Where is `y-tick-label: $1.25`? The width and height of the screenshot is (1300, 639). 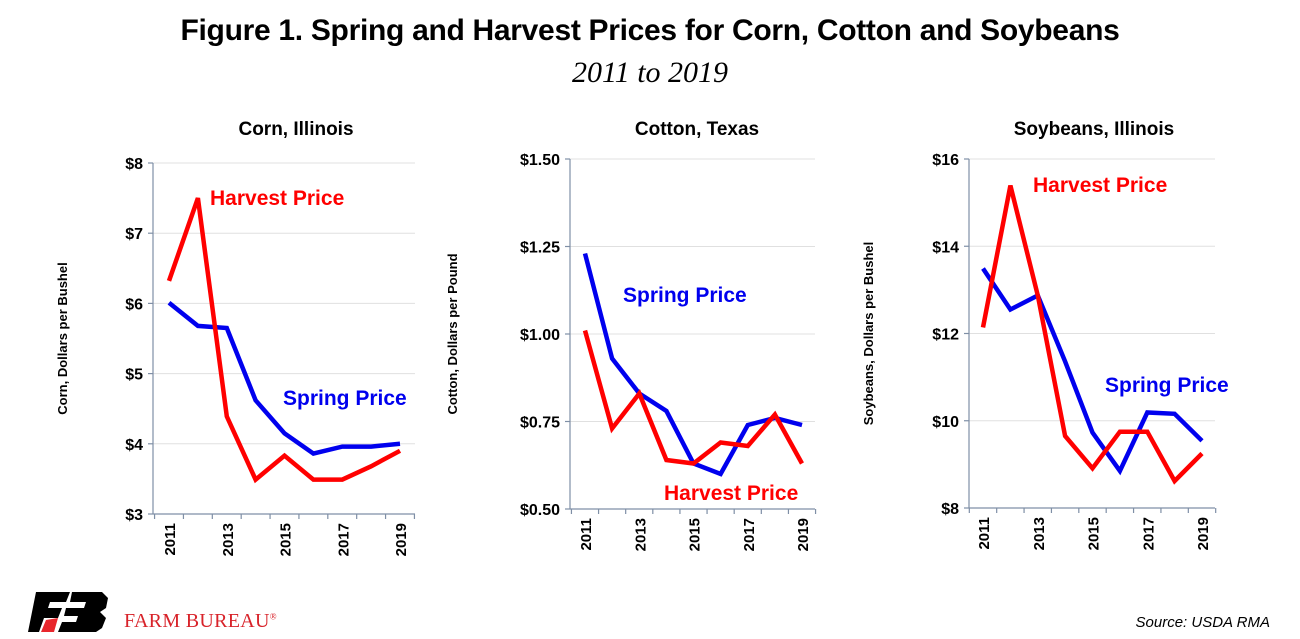
y-tick-label: $1.25 is located at coordinates (540, 248).